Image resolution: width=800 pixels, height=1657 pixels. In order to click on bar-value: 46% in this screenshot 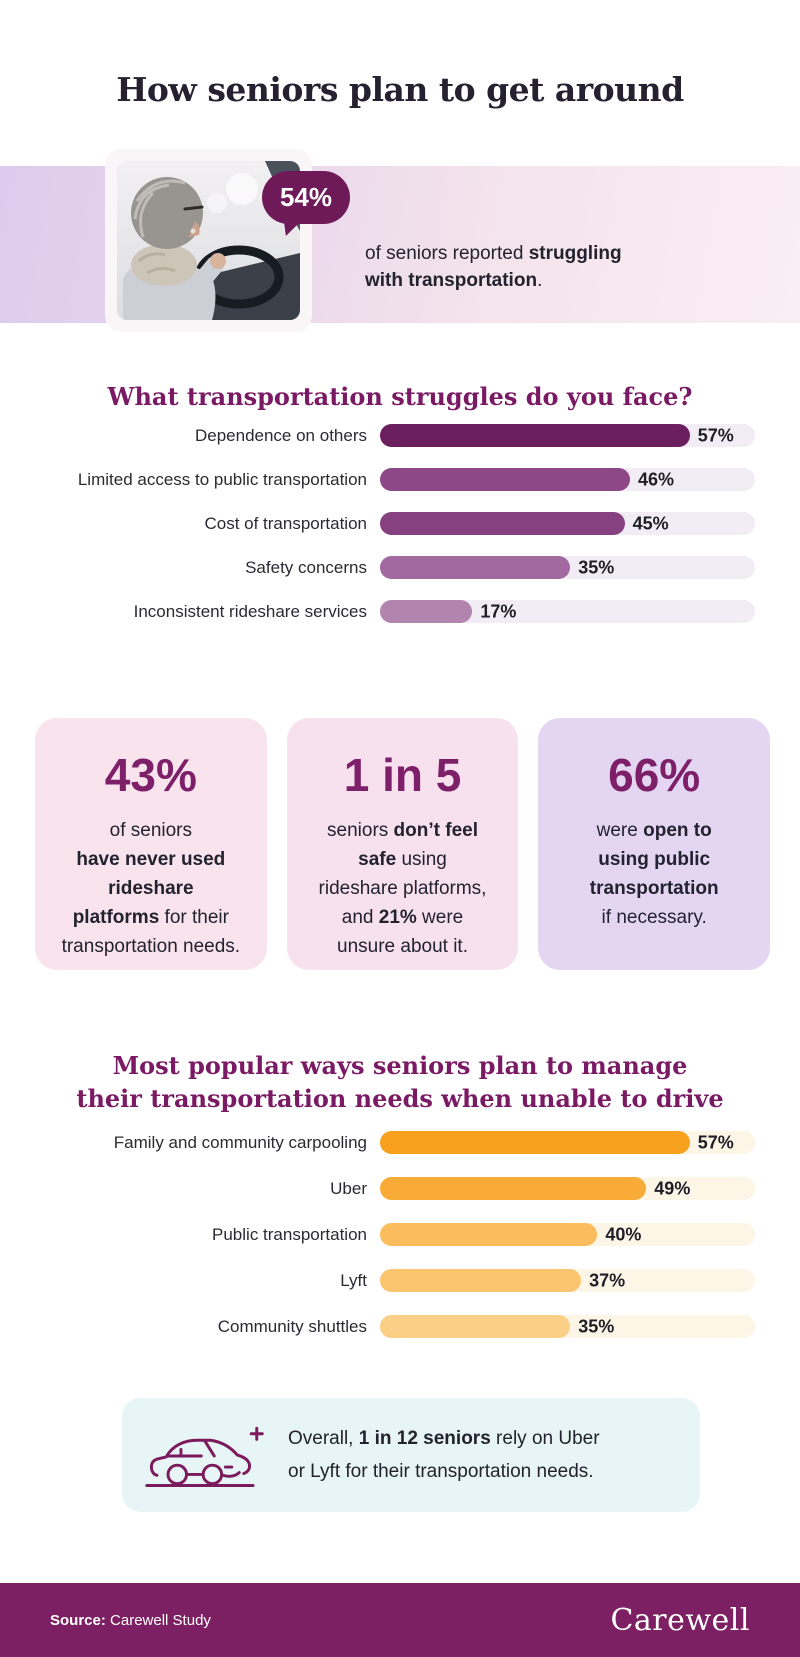, I will do `click(656, 479)`.